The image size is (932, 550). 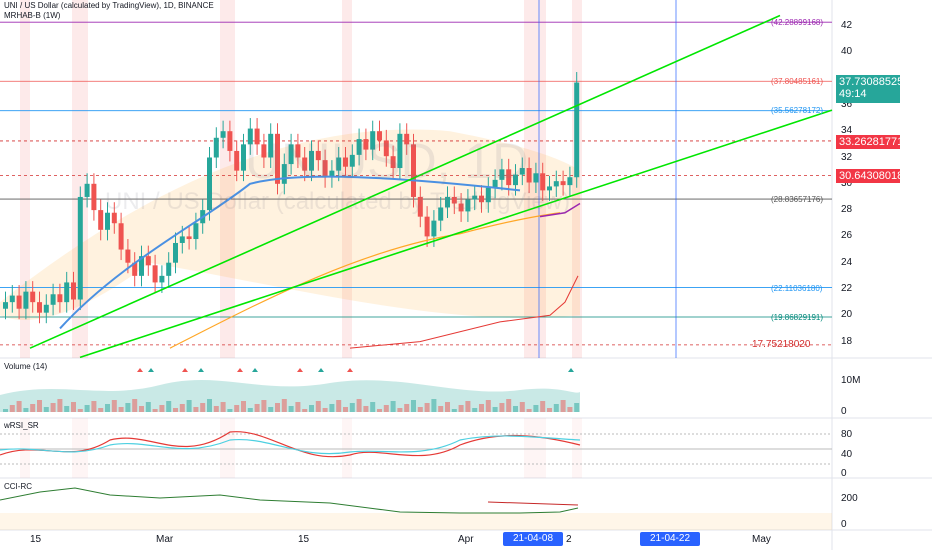 I want to click on volume-tick: 0, so click(x=844, y=411).